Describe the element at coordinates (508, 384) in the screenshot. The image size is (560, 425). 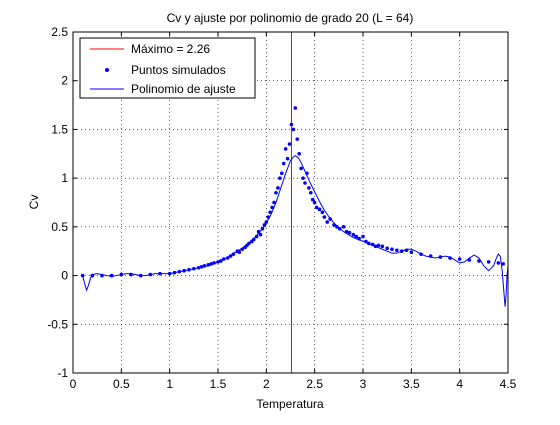
I see `x-tick-label: 4.5` at that location.